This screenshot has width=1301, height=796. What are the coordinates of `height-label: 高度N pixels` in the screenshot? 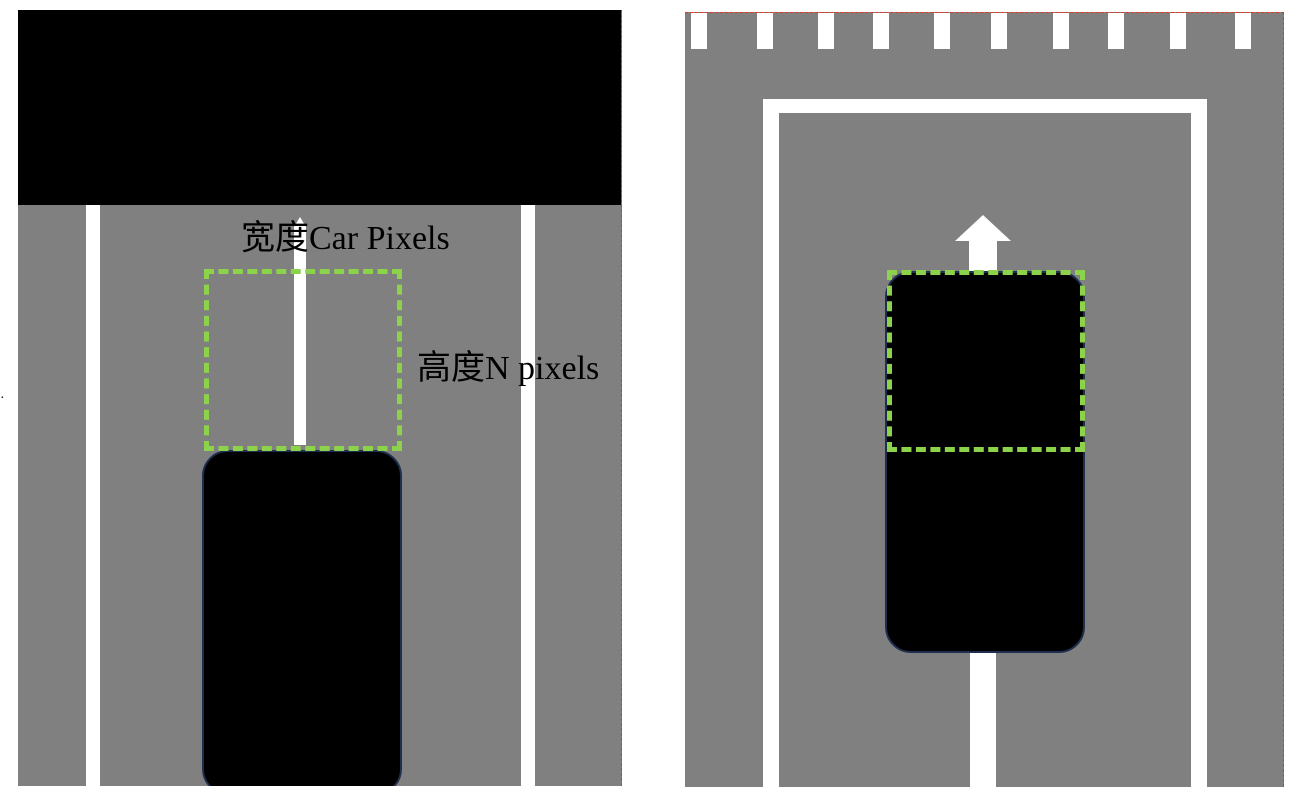 It's located at (508, 368).